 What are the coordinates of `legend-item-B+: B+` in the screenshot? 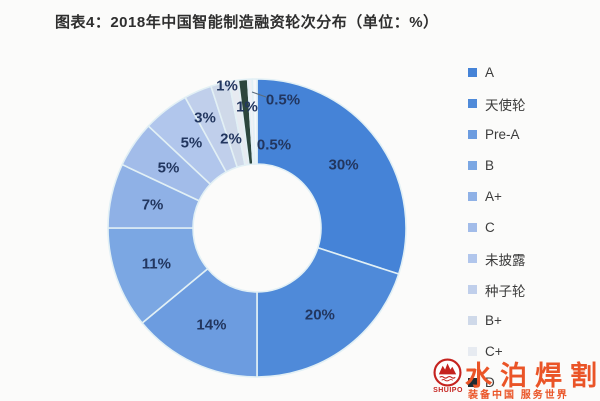 It's located at (497, 320).